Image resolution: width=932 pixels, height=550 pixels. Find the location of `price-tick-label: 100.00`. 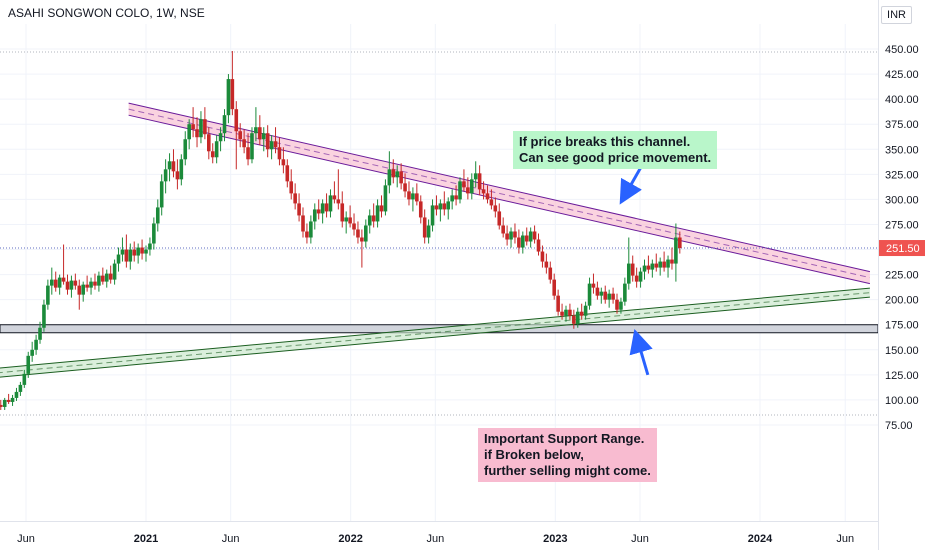

price-tick-label: 100.00 is located at coordinates (902, 401).